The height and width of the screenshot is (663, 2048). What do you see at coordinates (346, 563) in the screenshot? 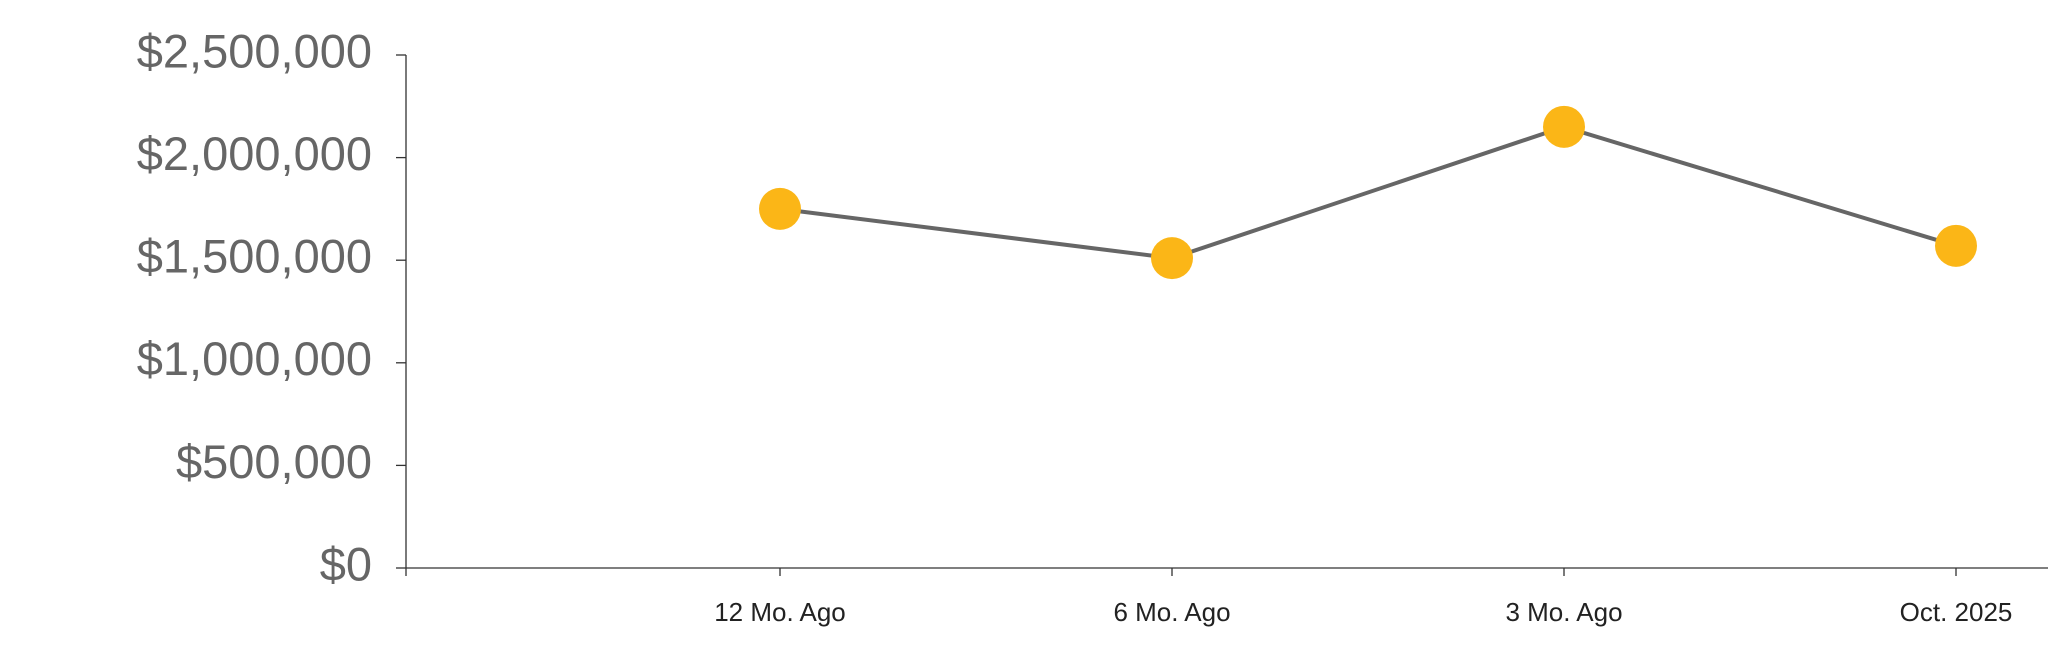
I see `y-tick-label: $0` at bounding box center [346, 563].